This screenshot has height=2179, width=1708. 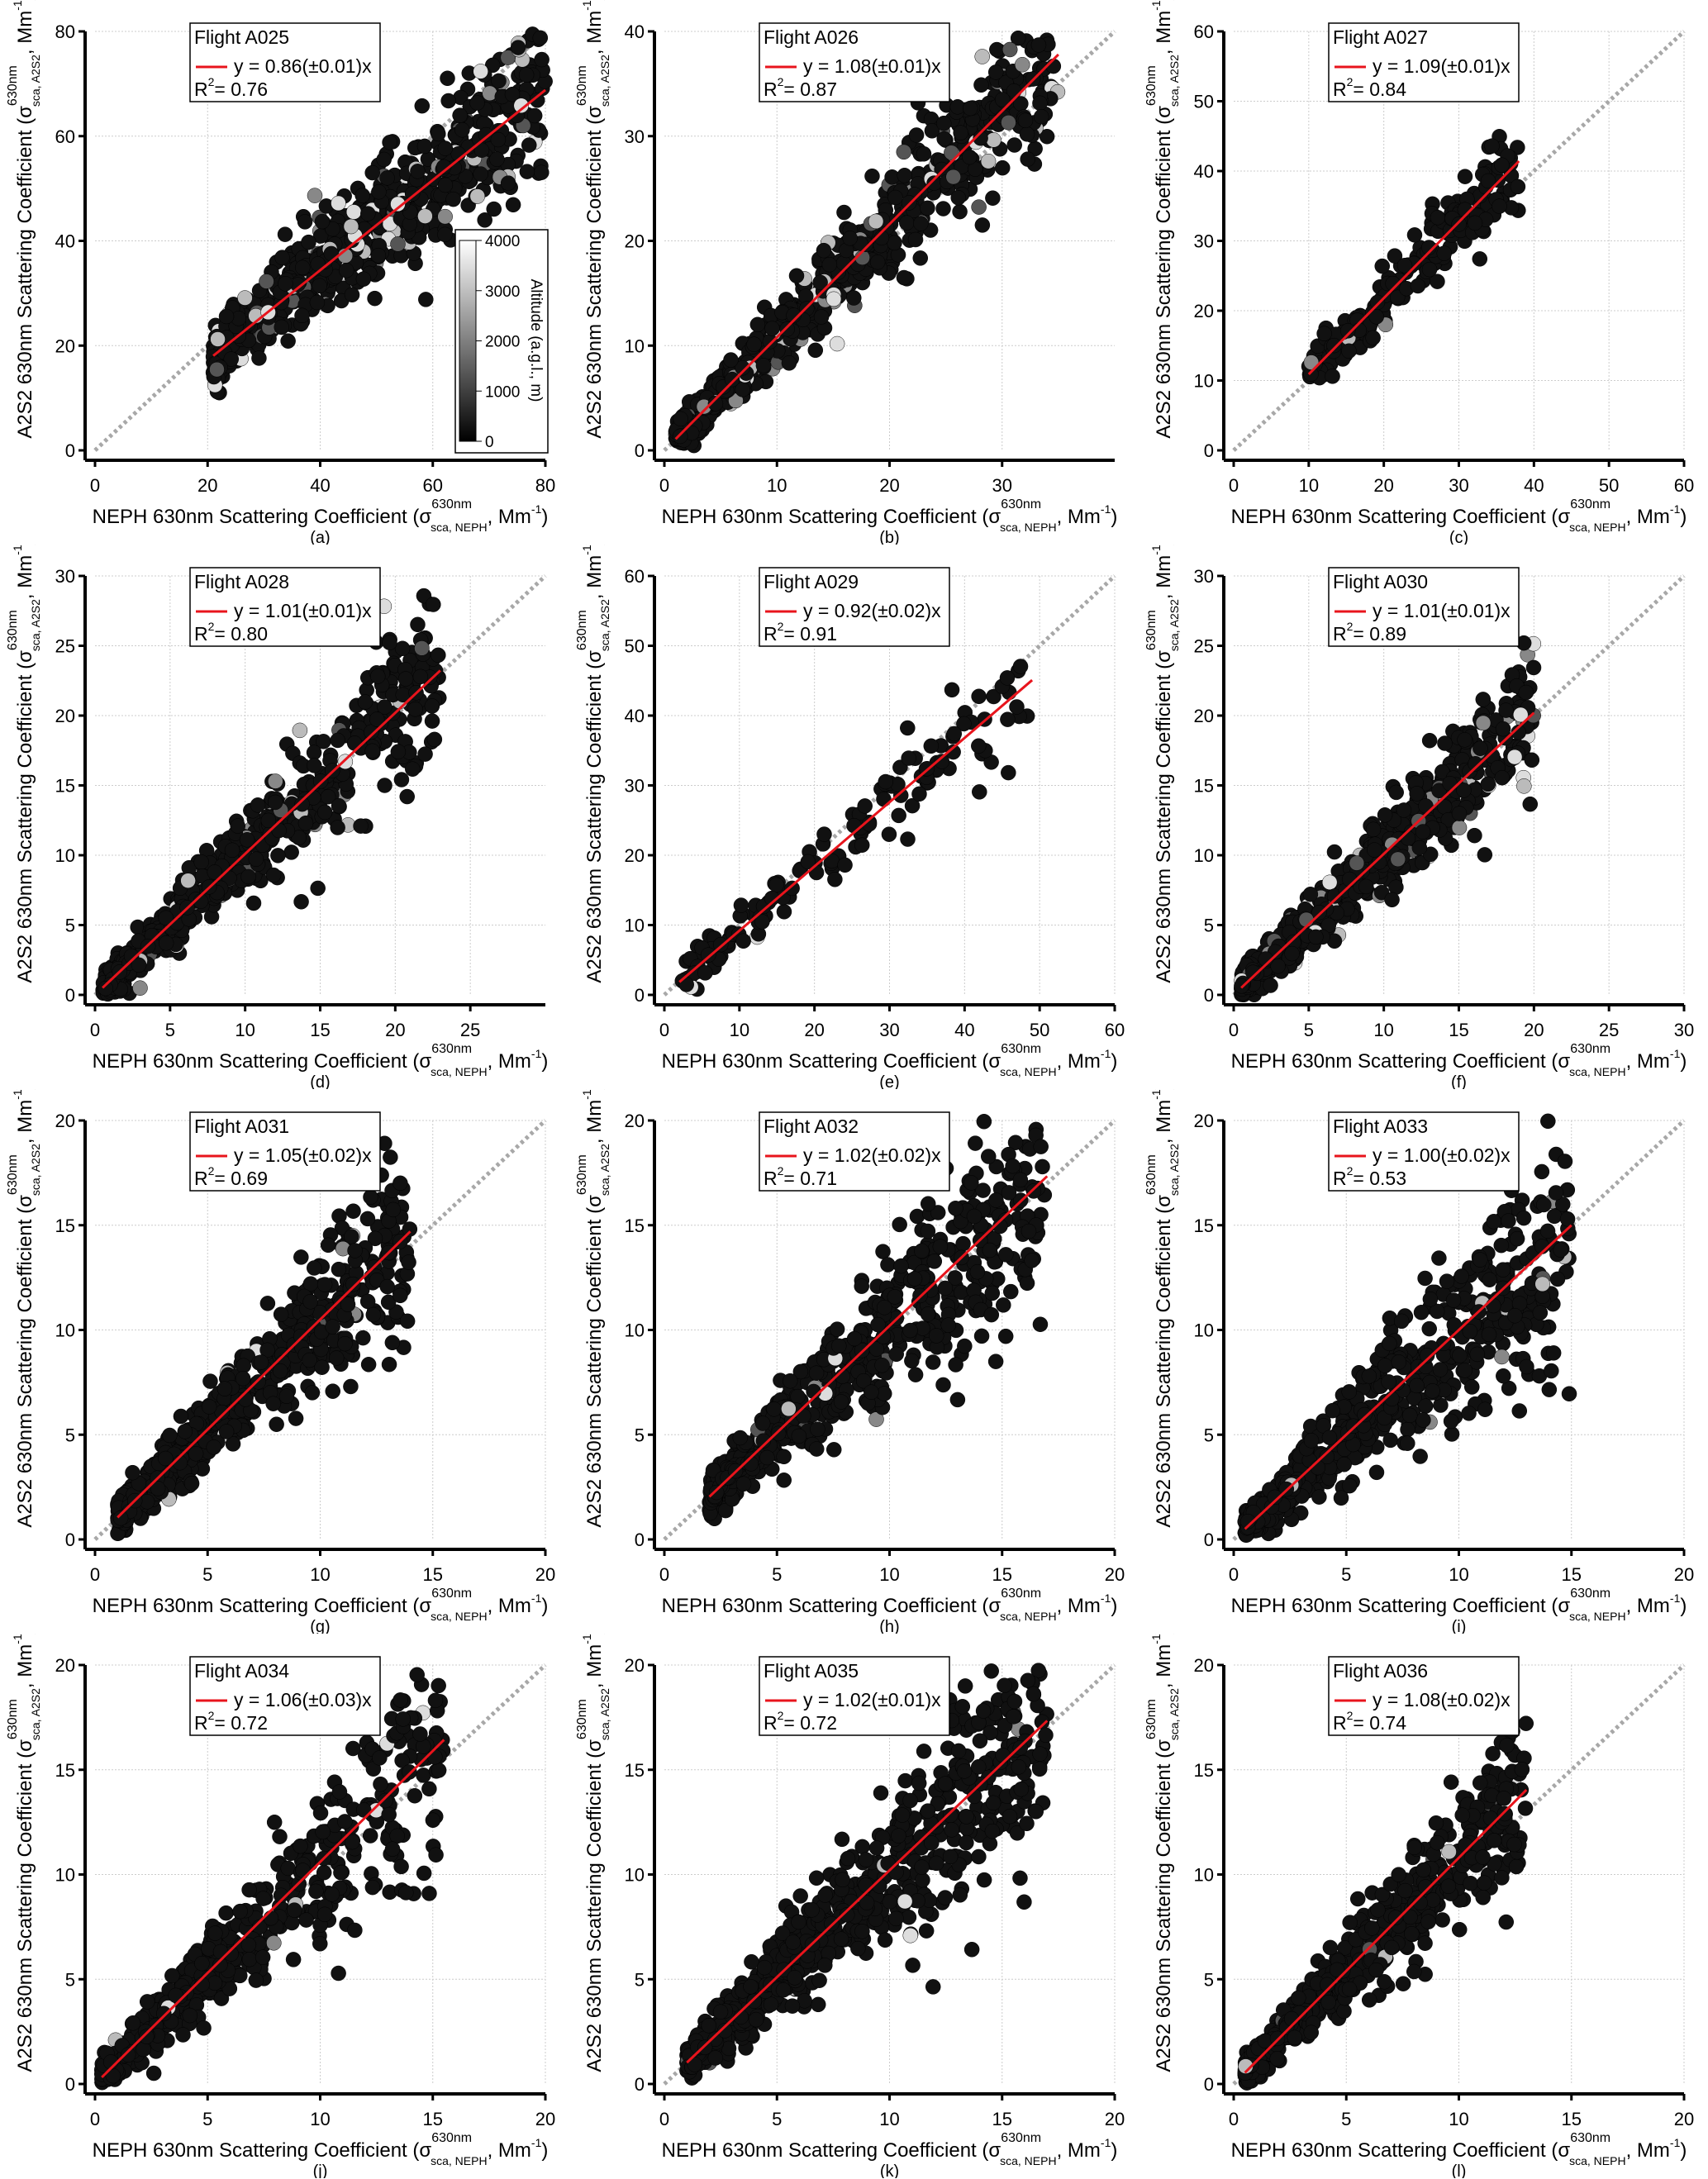 I want to click on panel-caption: (h), so click(x=889, y=1626).